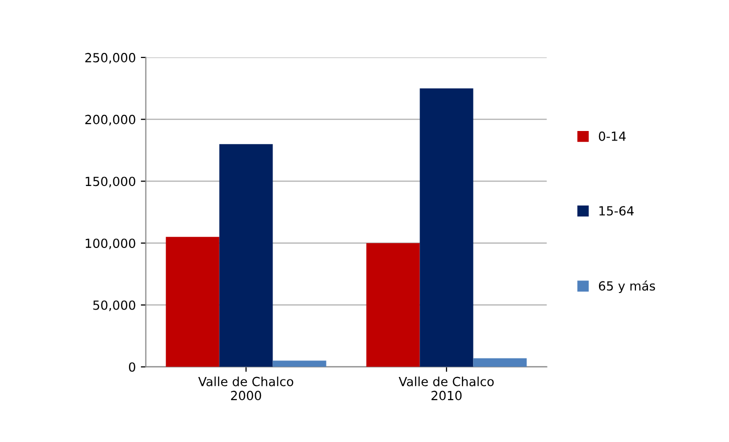  I want to click on y-tick-label: 50,000, so click(114, 306).